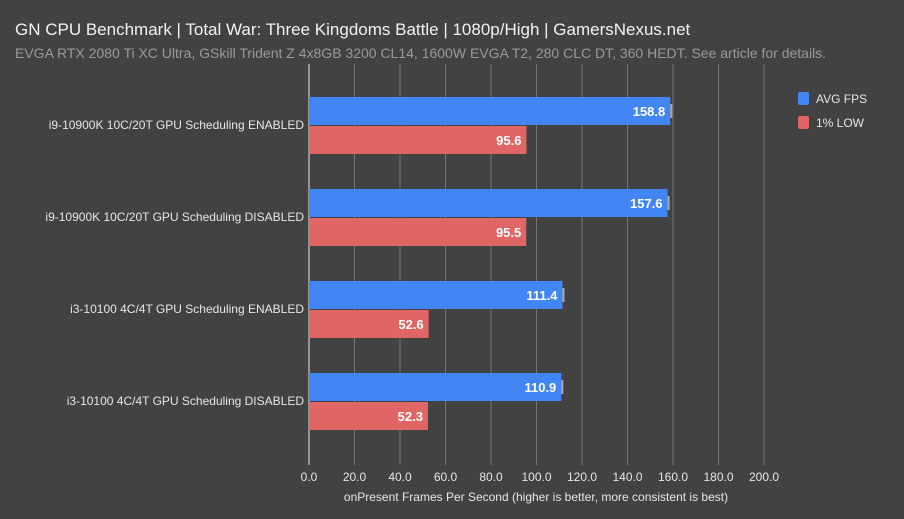  What do you see at coordinates (540, 387) in the screenshot?
I see `data-label: 110.9` at bounding box center [540, 387].